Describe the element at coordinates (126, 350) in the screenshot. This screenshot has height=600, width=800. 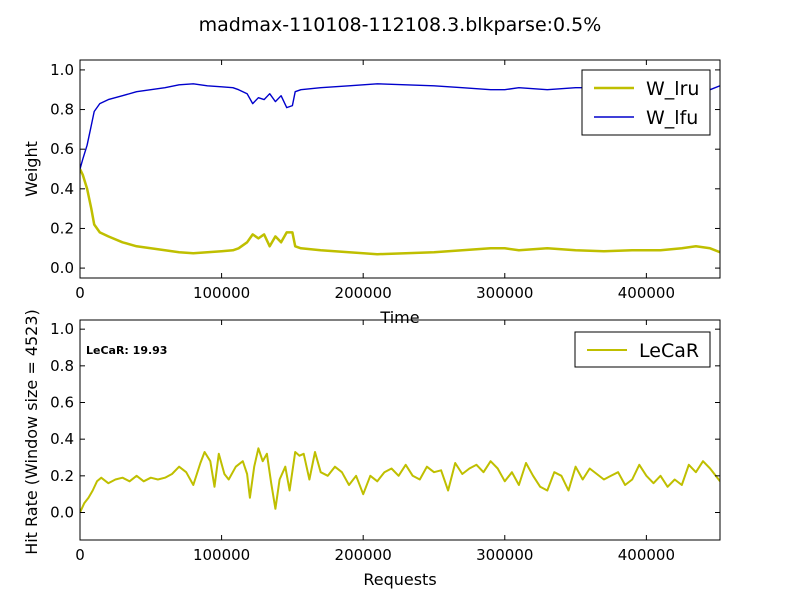
I see `lecar-annotation: LeCaR: 19.93` at that location.